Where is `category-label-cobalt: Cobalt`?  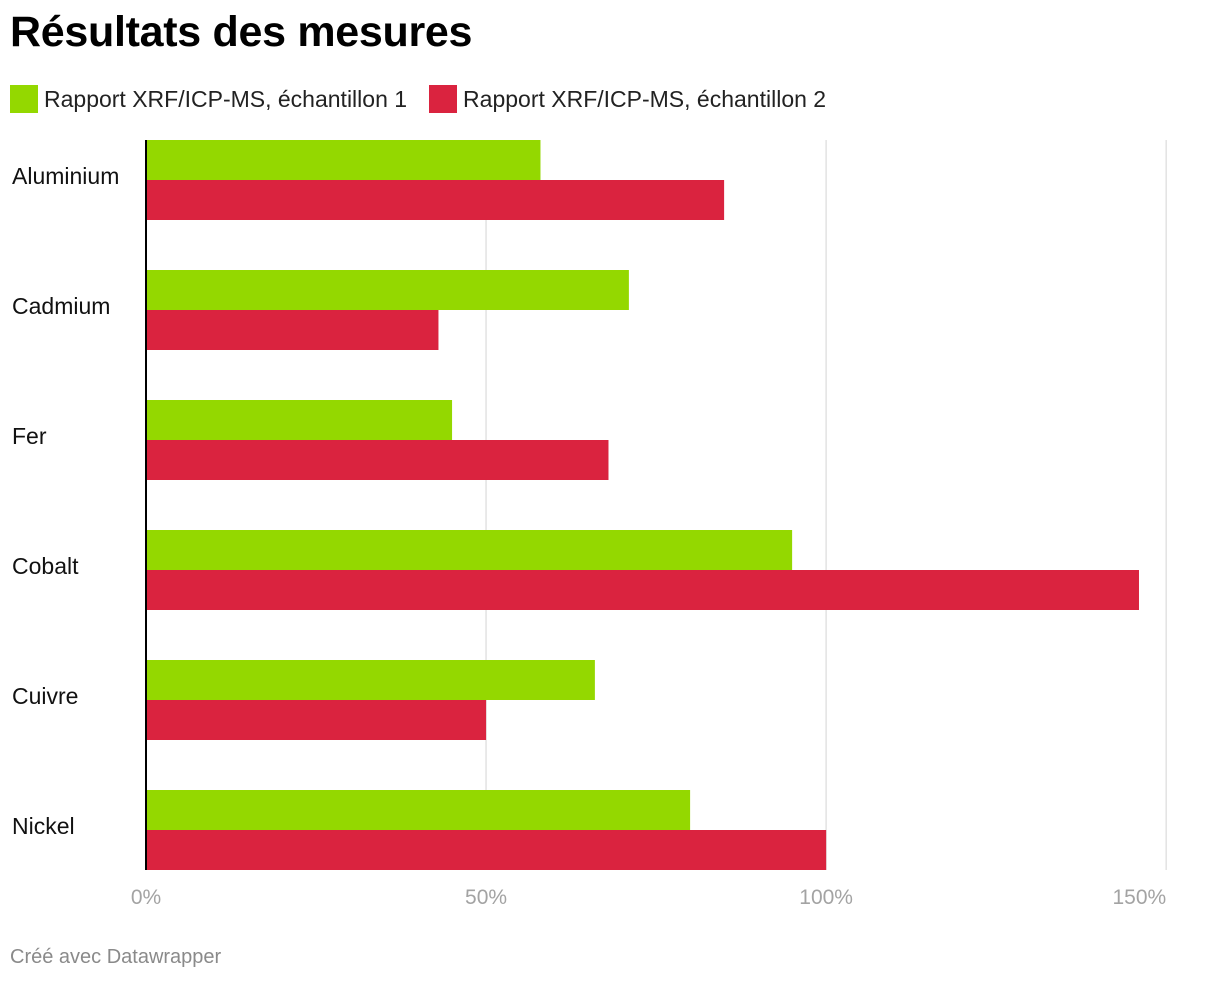 category-label-cobalt: Cobalt is located at coordinates (45, 566).